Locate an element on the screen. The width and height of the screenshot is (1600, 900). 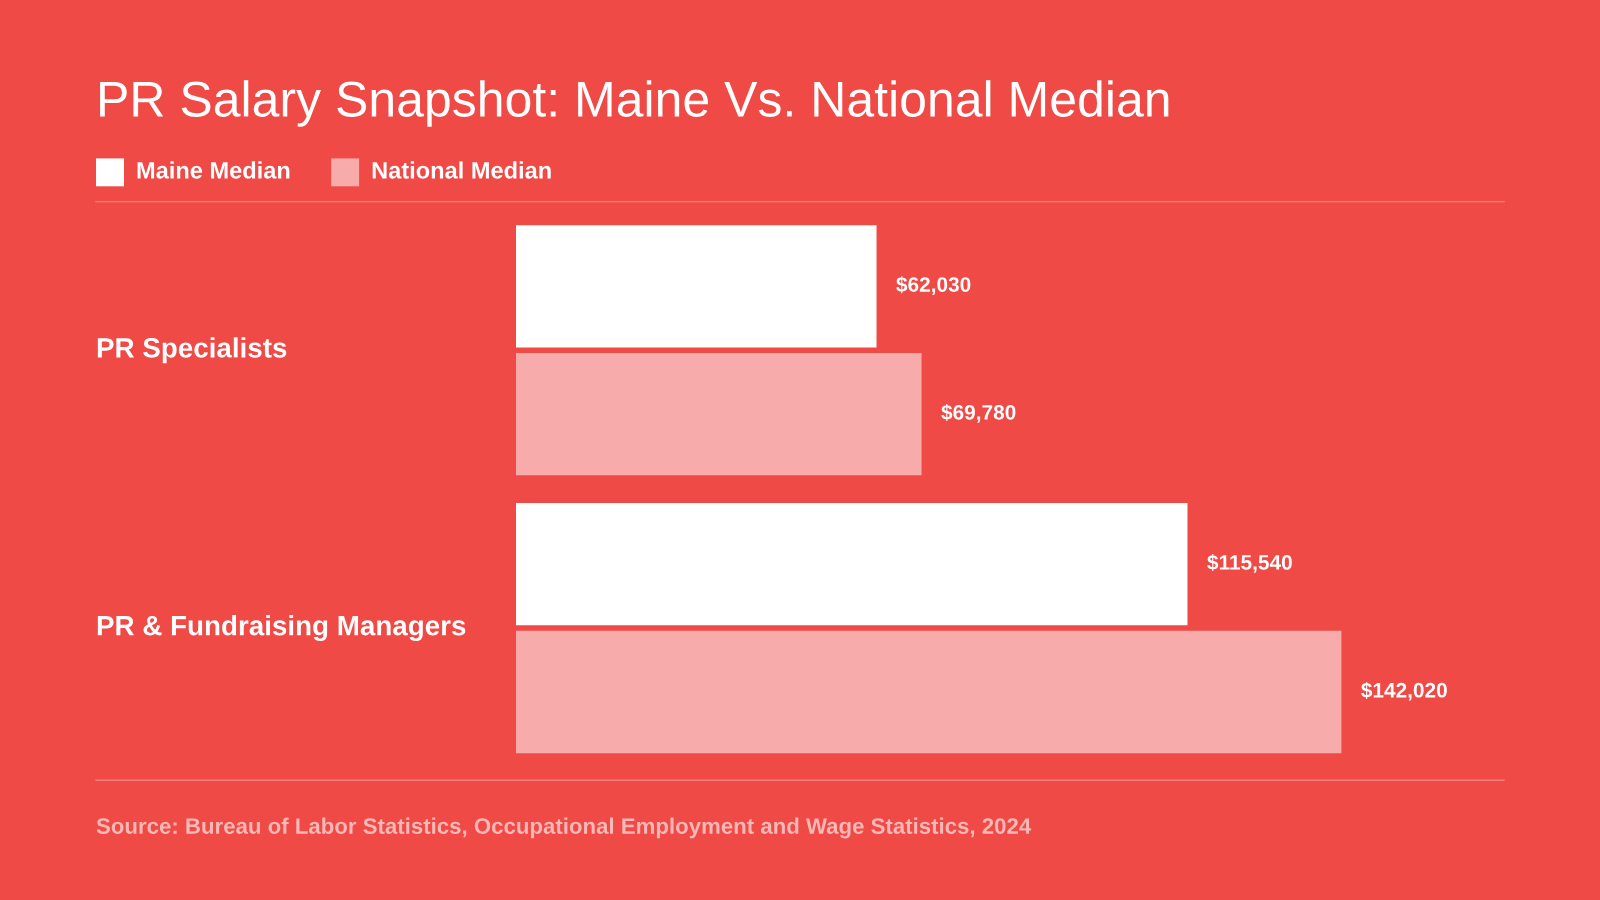
data-label: $62,030 is located at coordinates (933, 285).